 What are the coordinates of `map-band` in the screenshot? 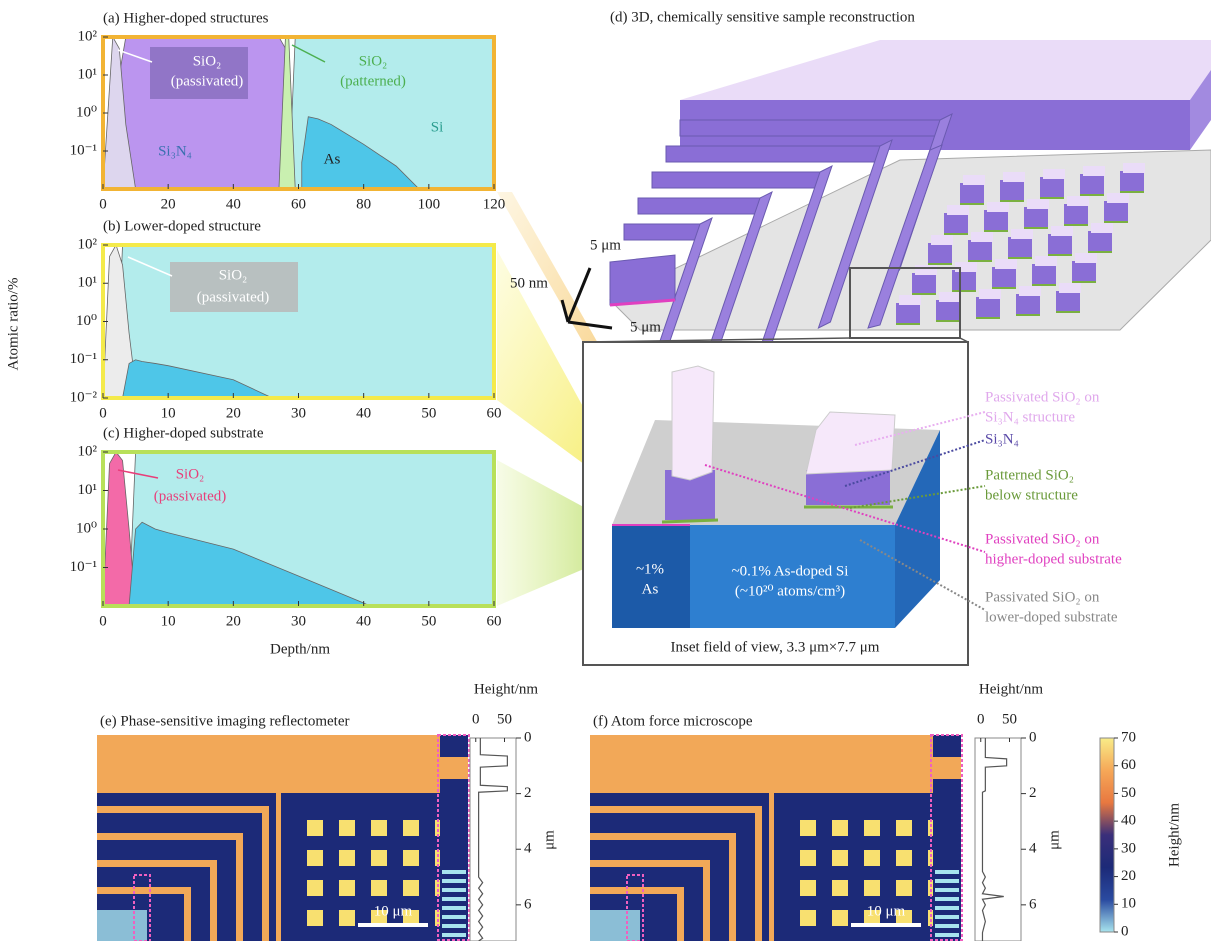 It's located at (615, 925).